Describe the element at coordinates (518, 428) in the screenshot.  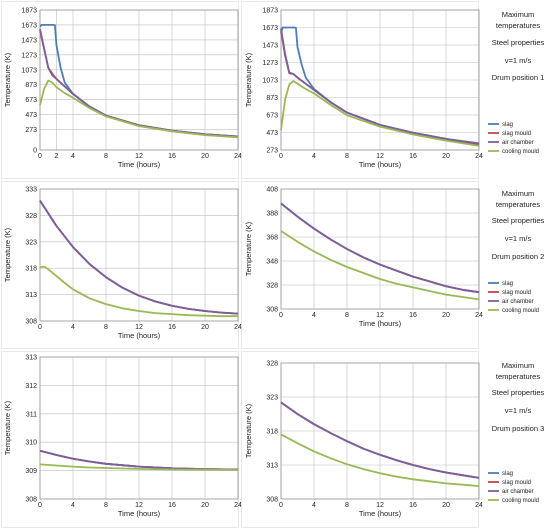
I see `side-note-line: Drum position 3` at that location.